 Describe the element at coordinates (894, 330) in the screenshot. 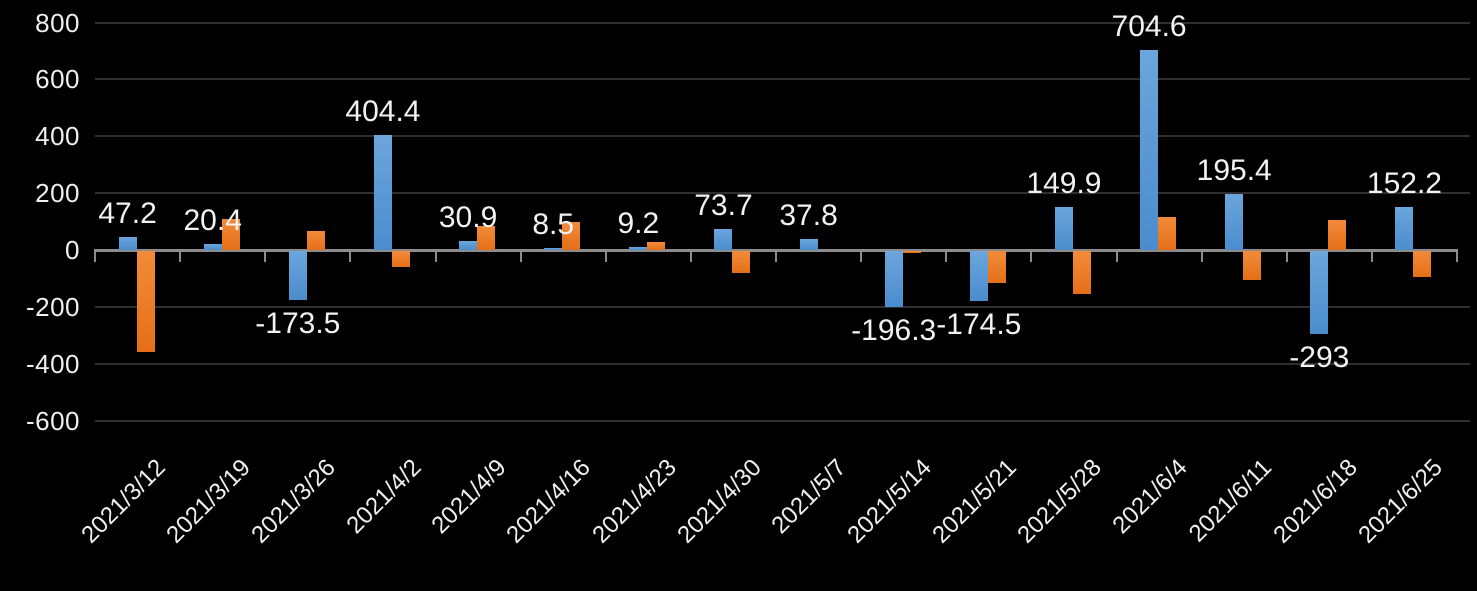

I see `data-label: -196.3` at that location.